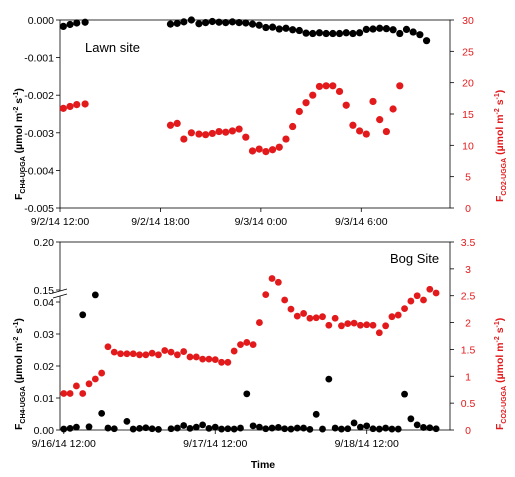 This screenshot has height=477, width=515. I want to click on lawn-left-tick-label: -0.002, so click(39, 96).